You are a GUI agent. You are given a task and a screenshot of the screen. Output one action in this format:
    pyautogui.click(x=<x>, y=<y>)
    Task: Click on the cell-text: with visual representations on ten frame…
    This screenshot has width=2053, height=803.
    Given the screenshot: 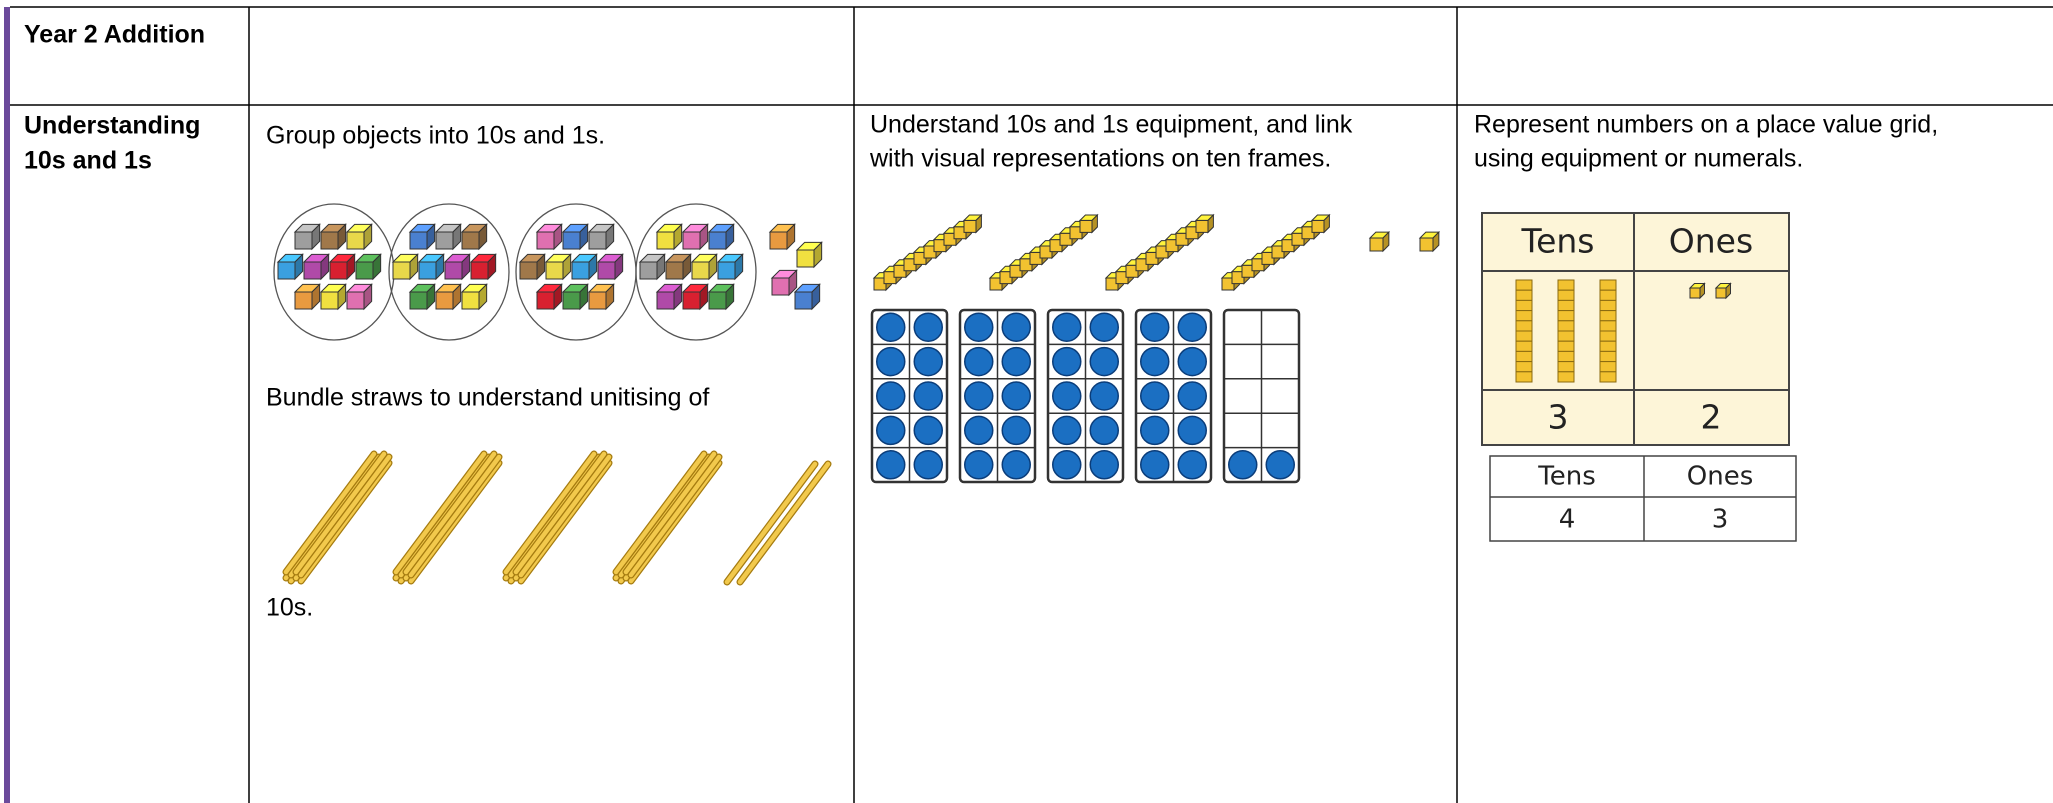 What is the action you would take?
    pyautogui.click(x=1100, y=159)
    